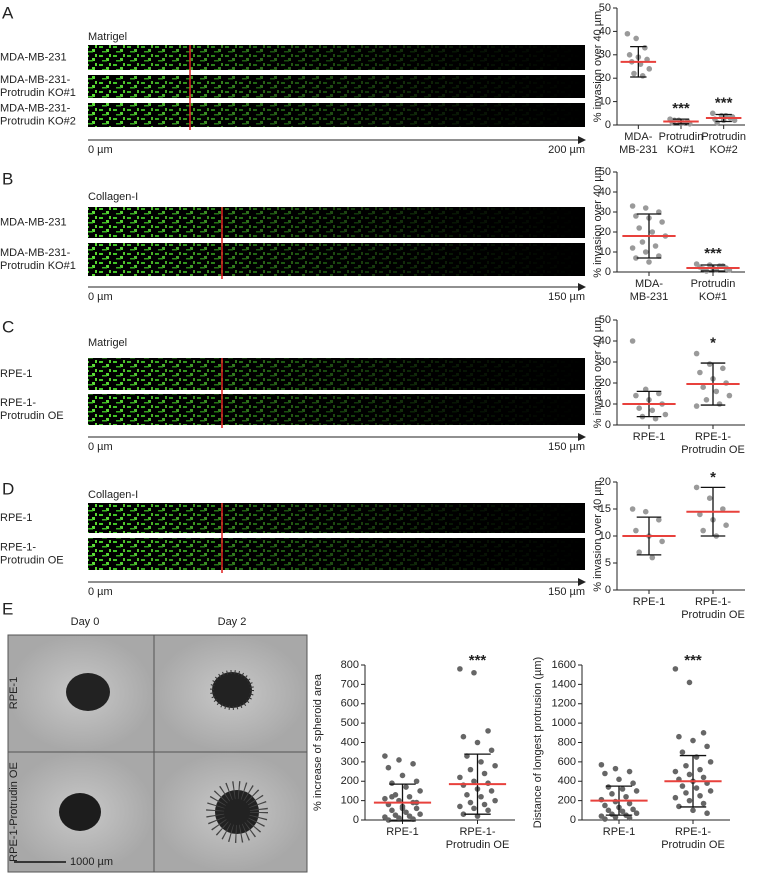  Describe the element at coordinates (566, 150) in the screenshot. I see `axis-end: 200 µm` at that location.